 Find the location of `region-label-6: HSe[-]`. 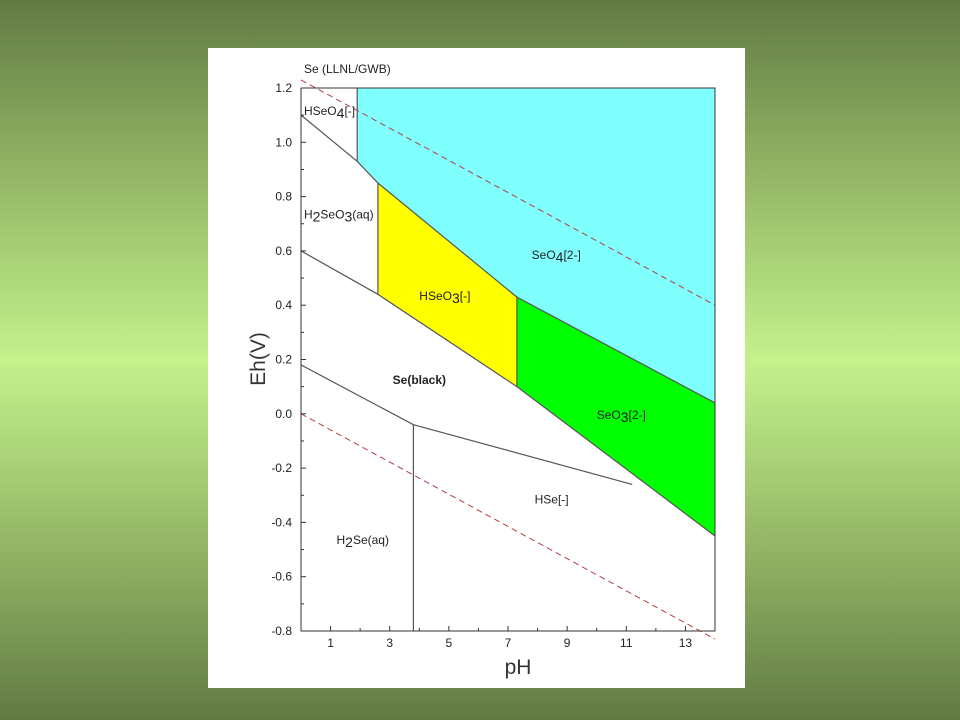

region-label-6: HSe[-] is located at coordinates (552, 499).